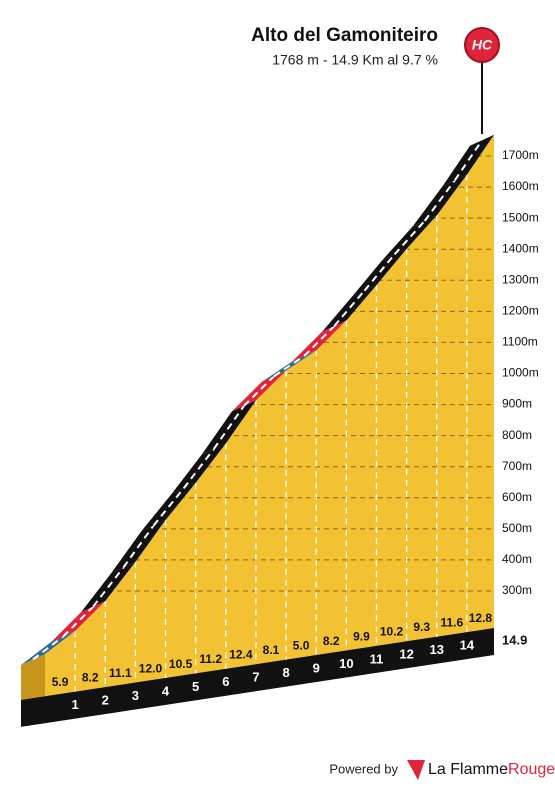 The image size is (555, 786). What do you see at coordinates (355, 60) in the screenshot?
I see `subtitle: 1768 m - 14.9 Km al 9.7 %` at bounding box center [355, 60].